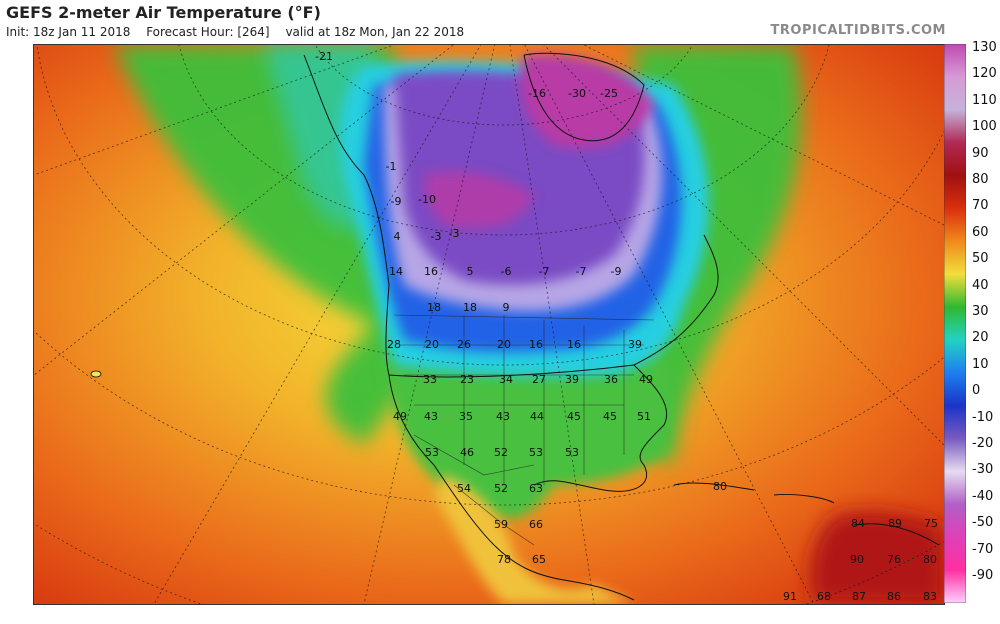 The height and width of the screenshot is (624, 1000). I want to click on temperature-value-label: 83, so click(930, 596).